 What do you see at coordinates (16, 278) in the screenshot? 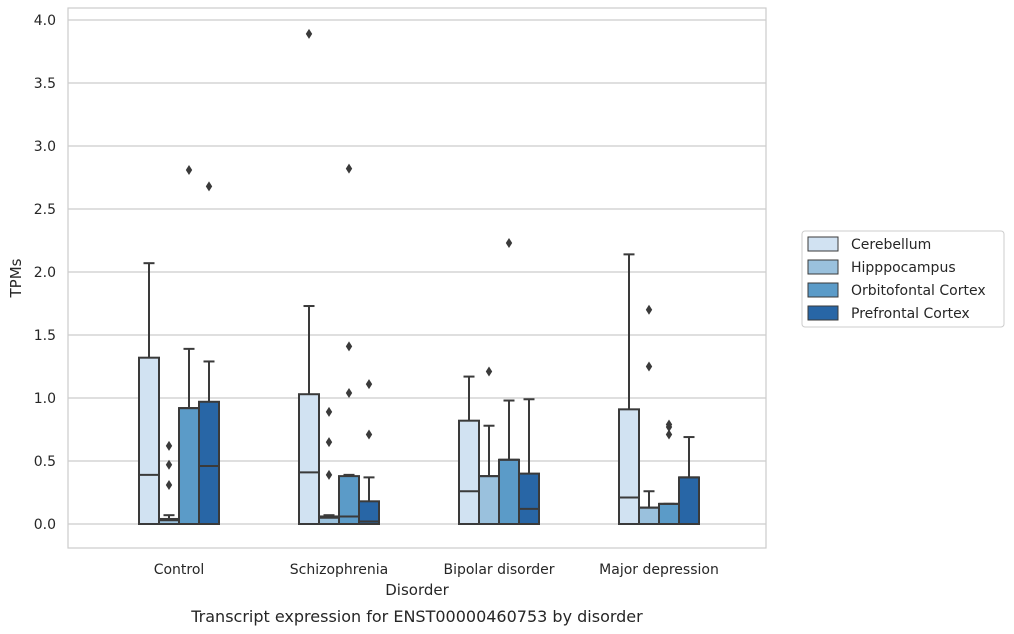
I see `y-axis-title: TPMs` at bounding box center [16, 278].